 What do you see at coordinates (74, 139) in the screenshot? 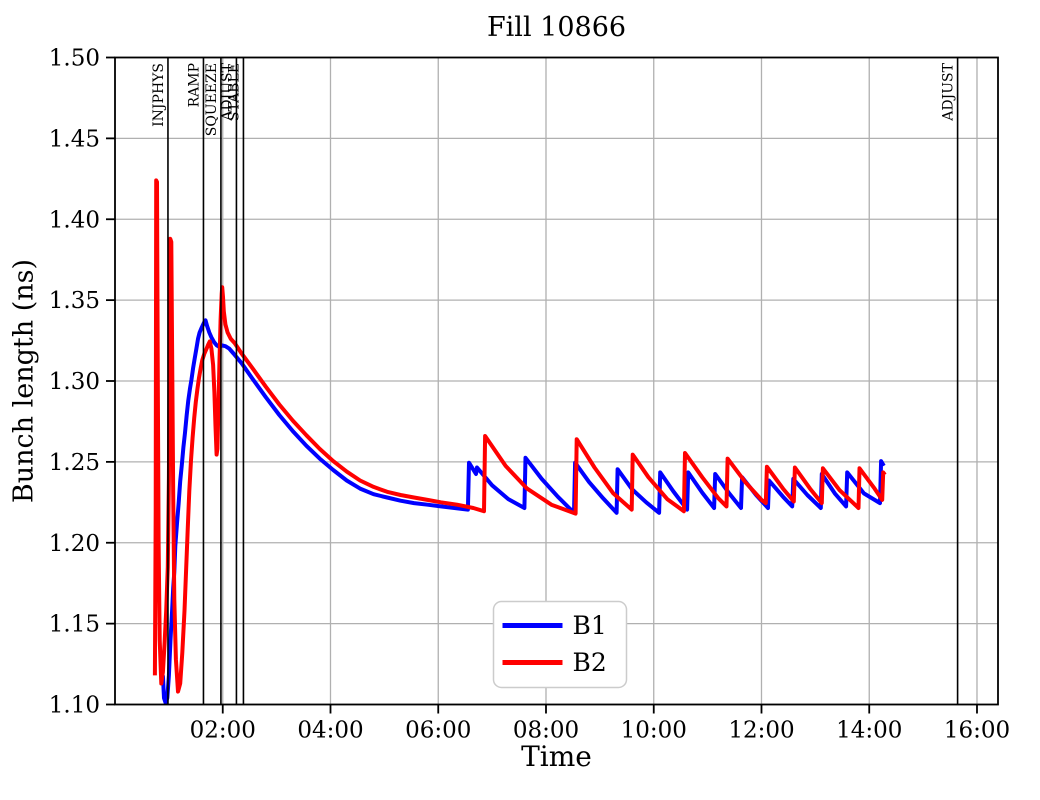
I see `y-tick-label: 1.45` at bounding box center [74, 139].